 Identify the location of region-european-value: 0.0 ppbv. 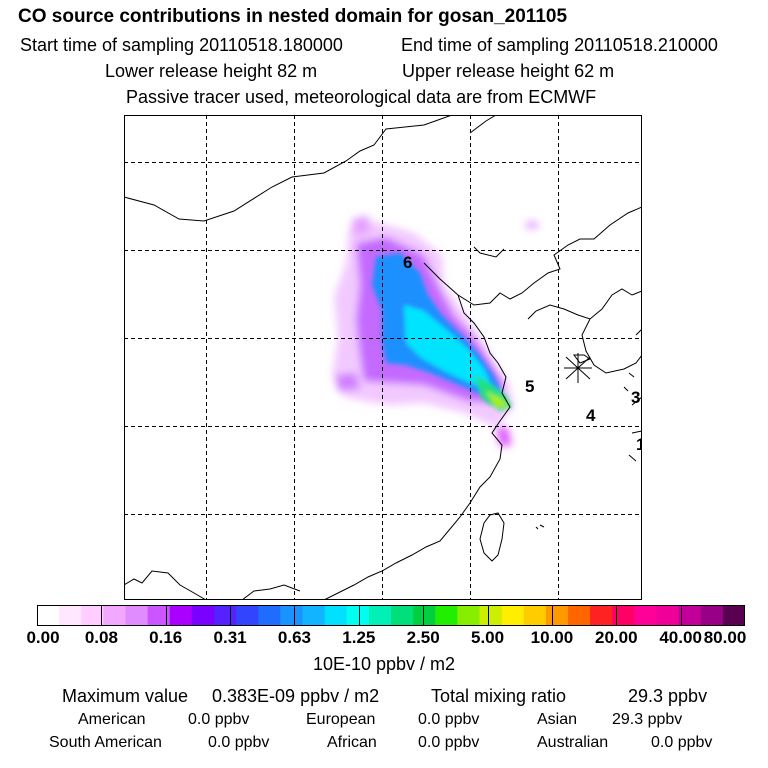
(449, 719).